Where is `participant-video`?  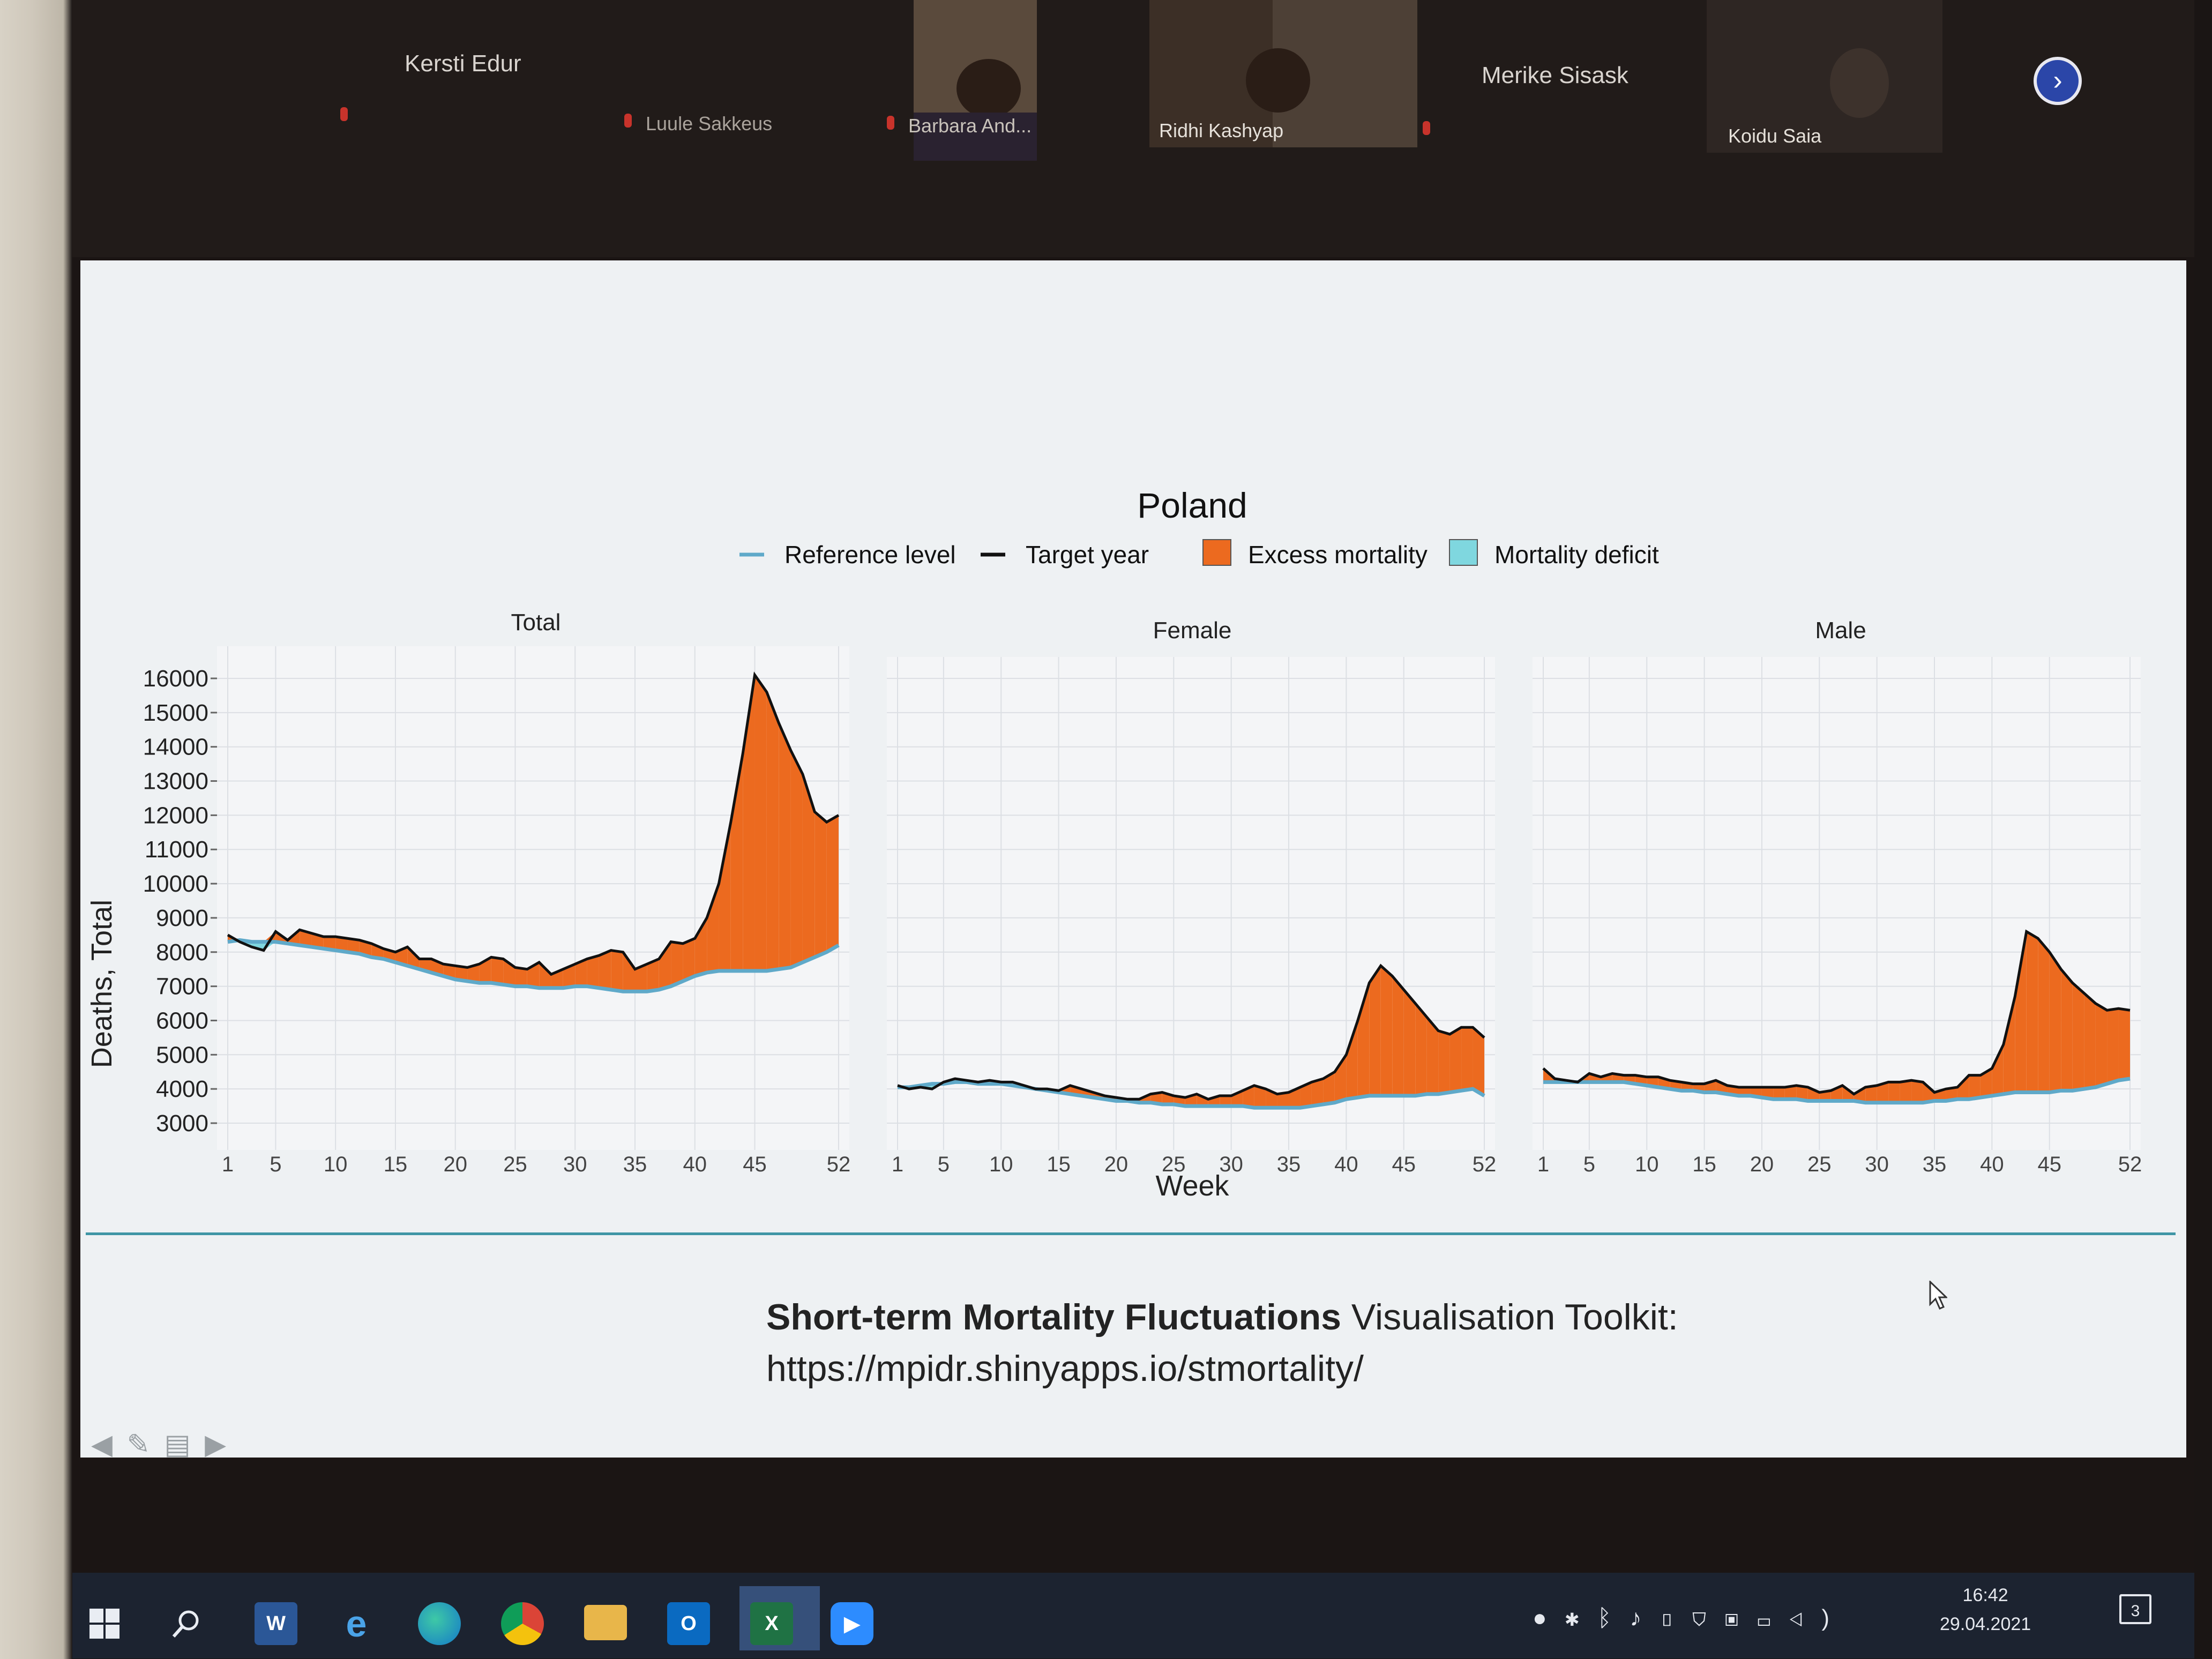
participant-video is located at coordinates (975, 80).